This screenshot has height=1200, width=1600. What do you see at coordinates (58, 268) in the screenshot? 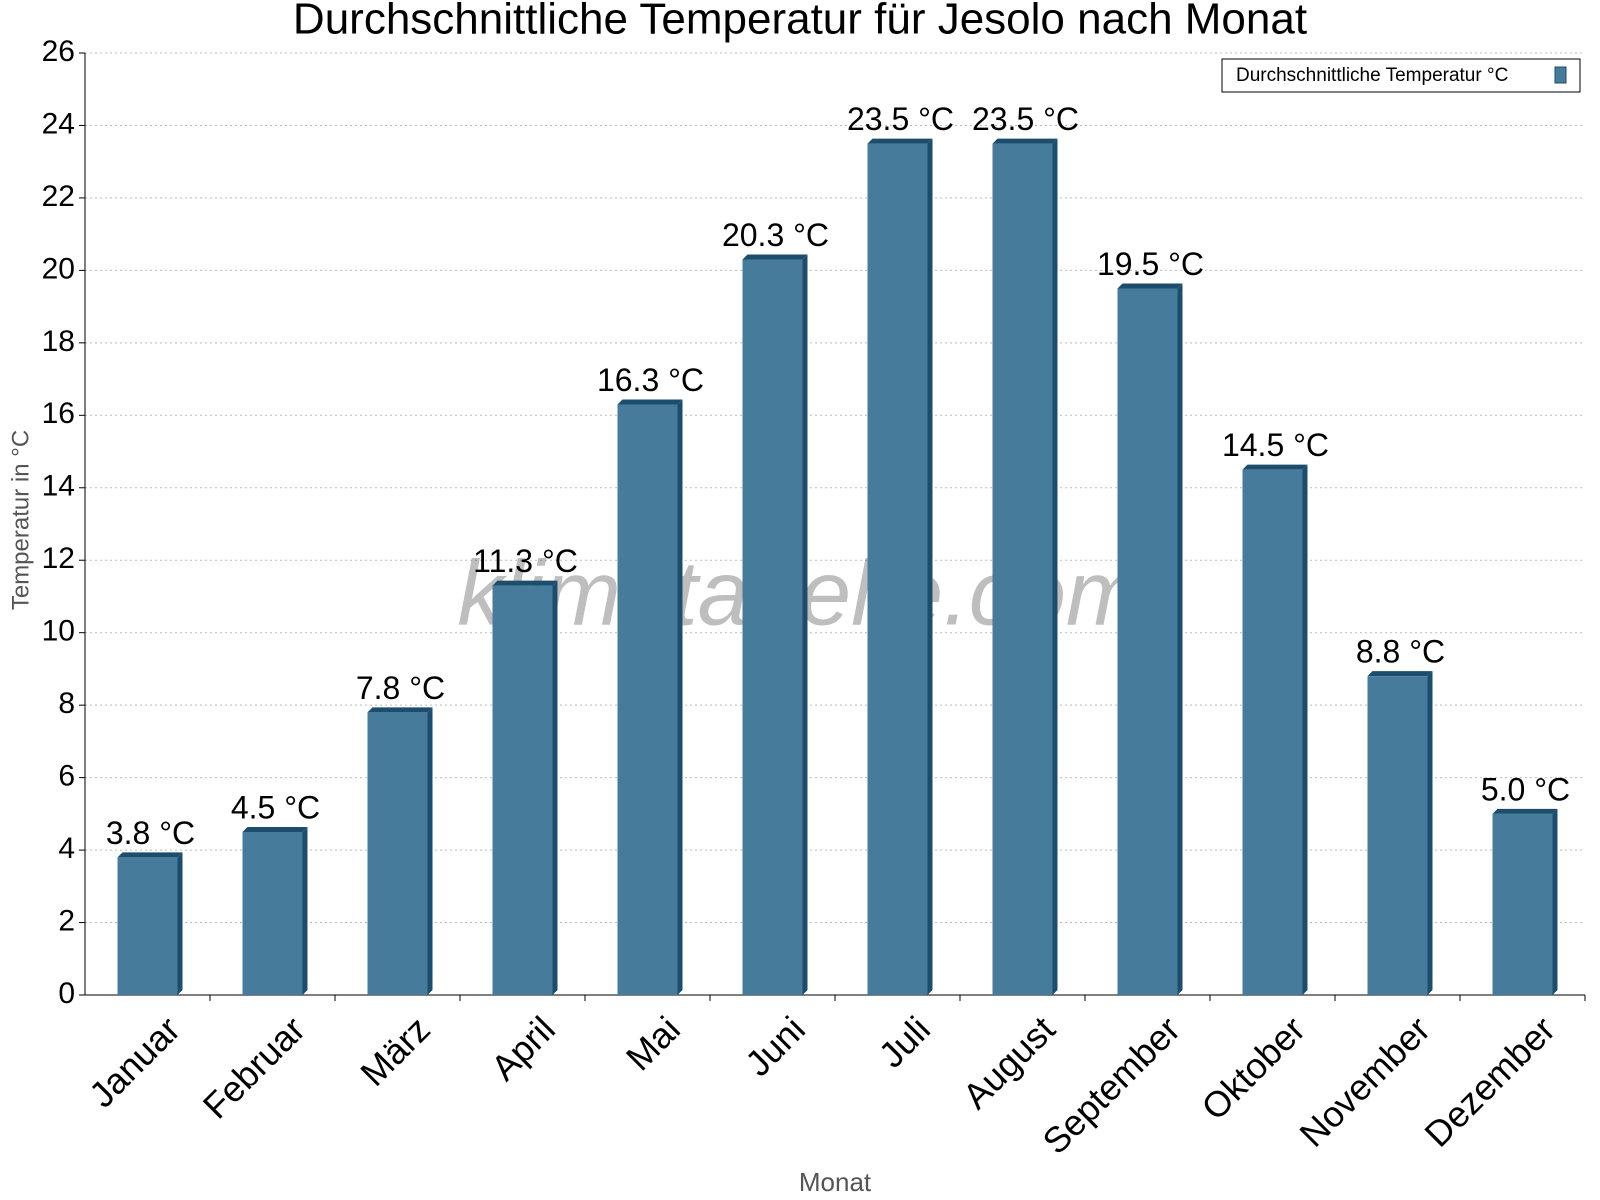
I see `y-tick-label: 20` at bounding box center [58, 268].